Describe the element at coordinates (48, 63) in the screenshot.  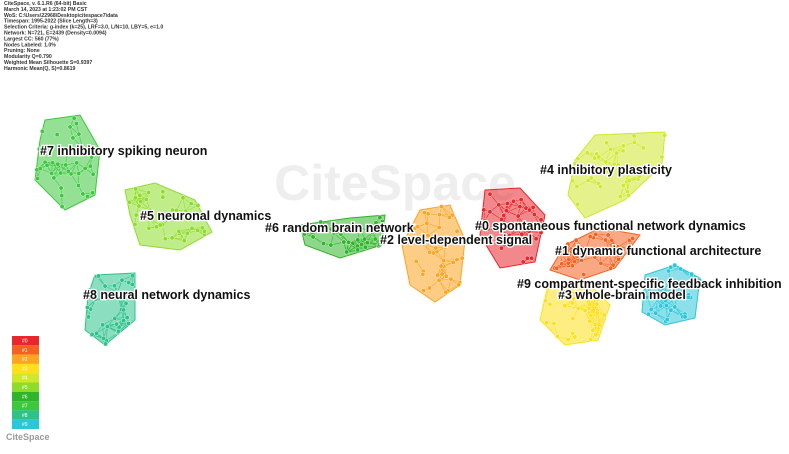
I see `info-line: Weighted Mean Silhouette S=0.9397` at that location.